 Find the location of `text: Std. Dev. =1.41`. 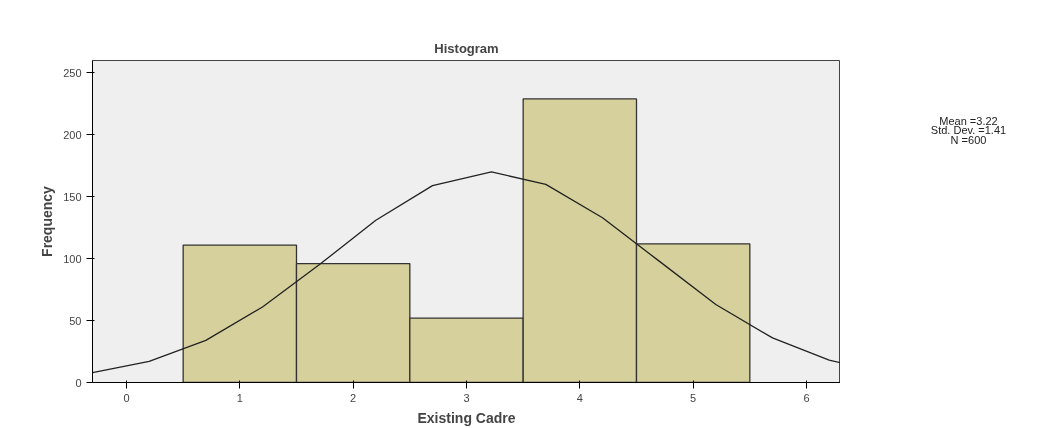

text: Std. Dev. =1.41 is located at coordinates (968, 130).